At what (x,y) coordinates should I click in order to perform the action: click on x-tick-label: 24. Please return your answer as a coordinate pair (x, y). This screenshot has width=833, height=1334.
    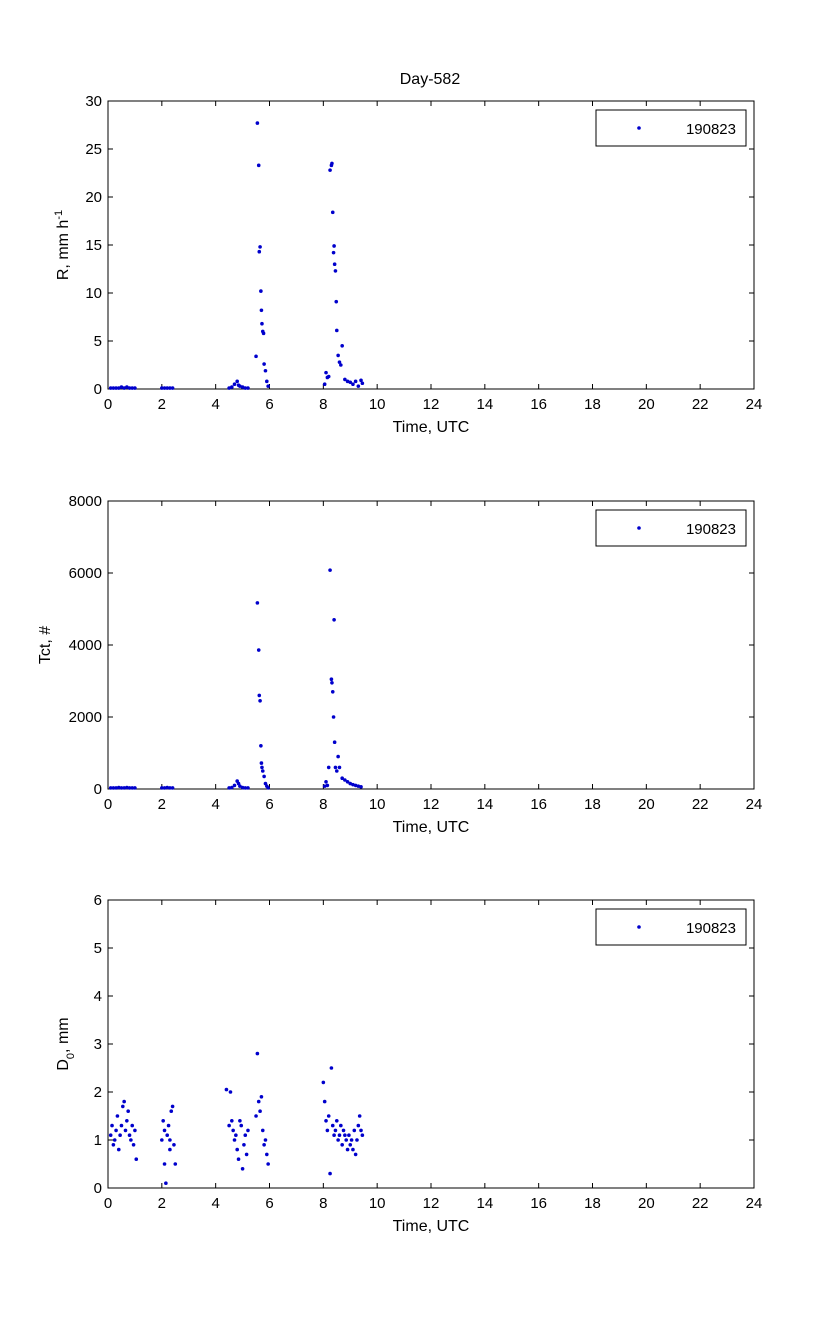
    Looking at the image, I should click on (754, 804).